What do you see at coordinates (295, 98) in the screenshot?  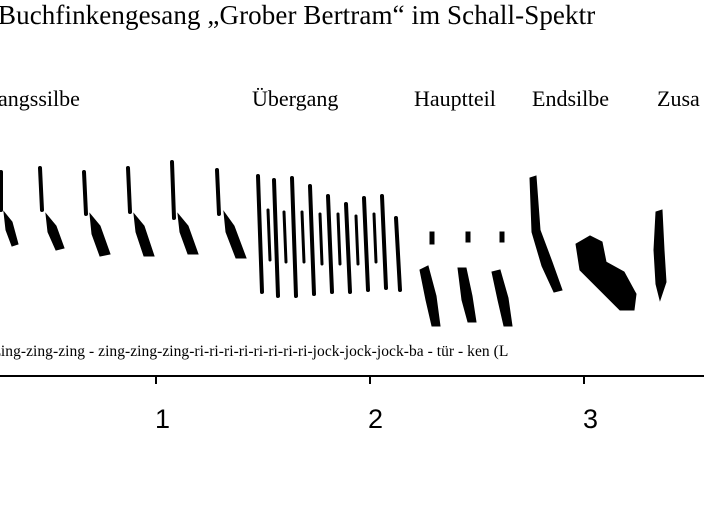 I see `section-label-uebergang: Übergang` at bounding box center [295, 98].